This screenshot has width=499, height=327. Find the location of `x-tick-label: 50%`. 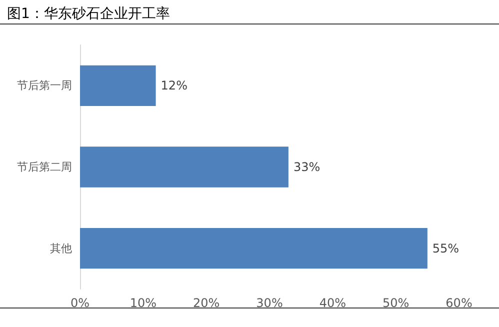

x-tick-label: 50% is located at coordinates (396, 303).